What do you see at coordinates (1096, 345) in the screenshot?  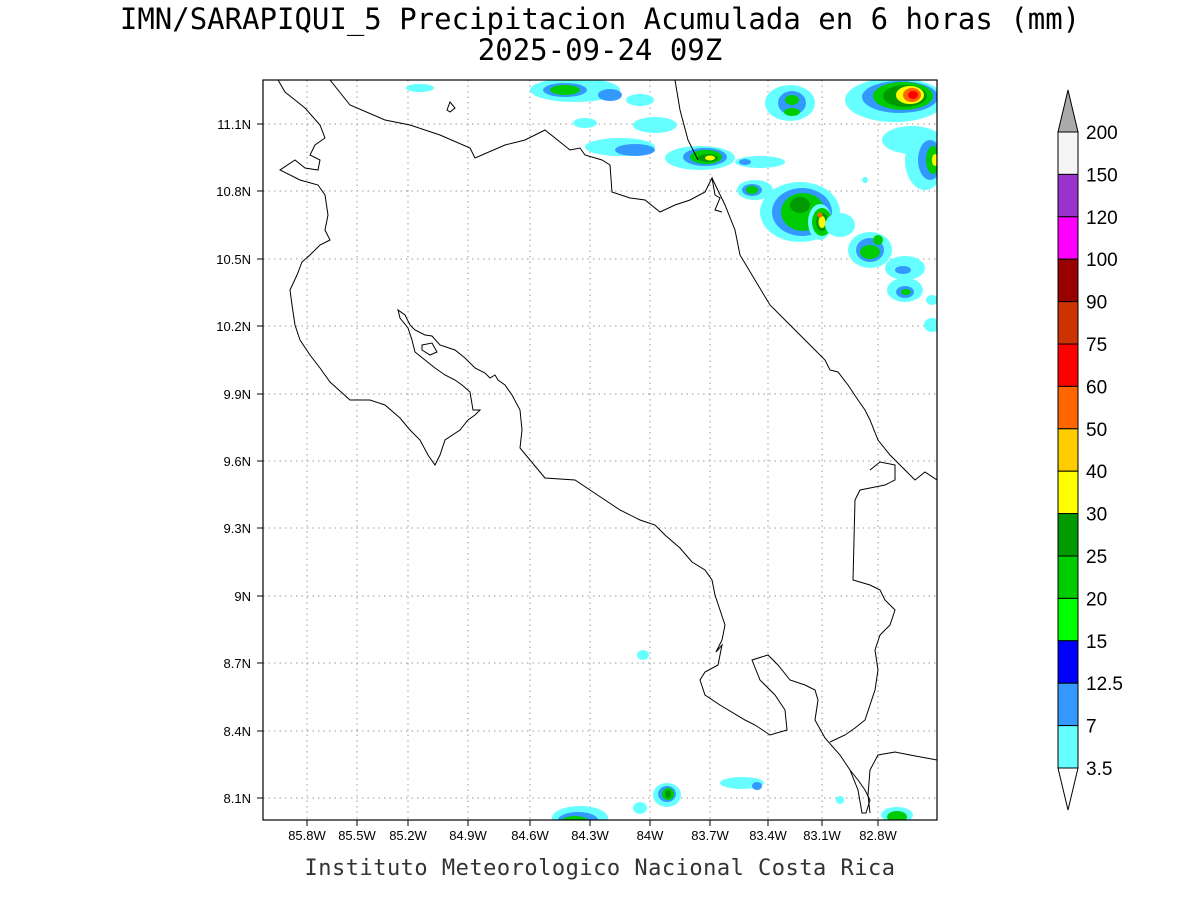 I see `colorbar-label: 75` at bounding box center [1096, 345].